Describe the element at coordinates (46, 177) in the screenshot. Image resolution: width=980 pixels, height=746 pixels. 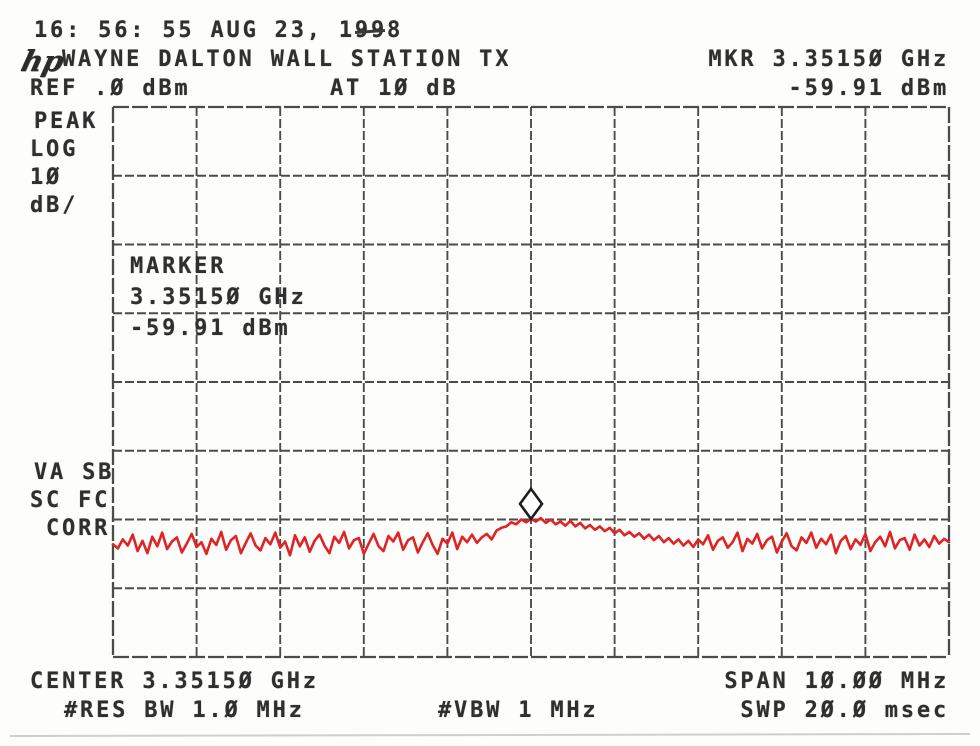
I see `scale-value-label: 1Ø` at that location.